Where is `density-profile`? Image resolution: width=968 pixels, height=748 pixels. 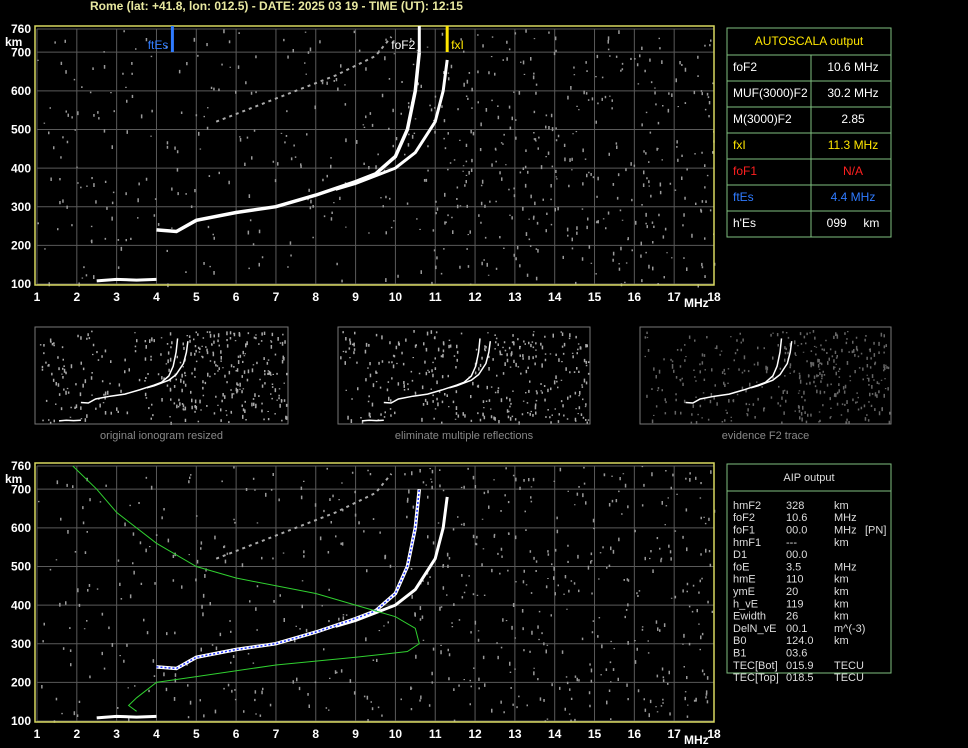
density-profile is located at coordinates (246, 588).